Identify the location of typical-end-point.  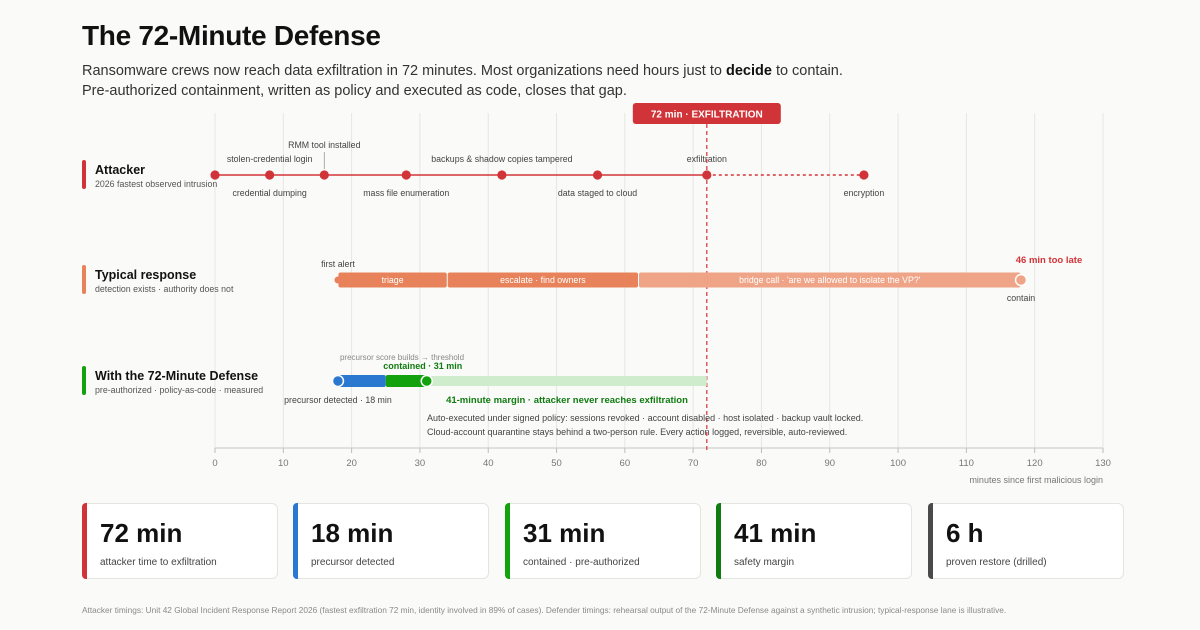
(1021, 280).